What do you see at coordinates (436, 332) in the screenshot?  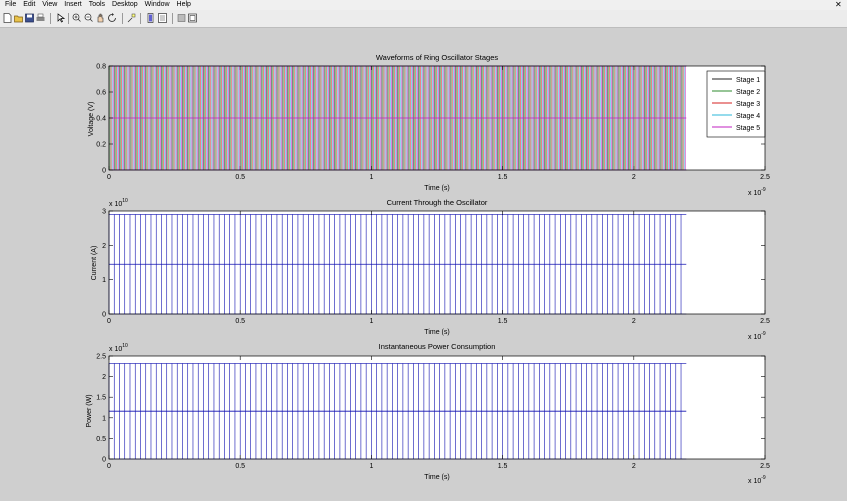 I see `current-xlabel: Time (s)` at bounding box center [436, 332].